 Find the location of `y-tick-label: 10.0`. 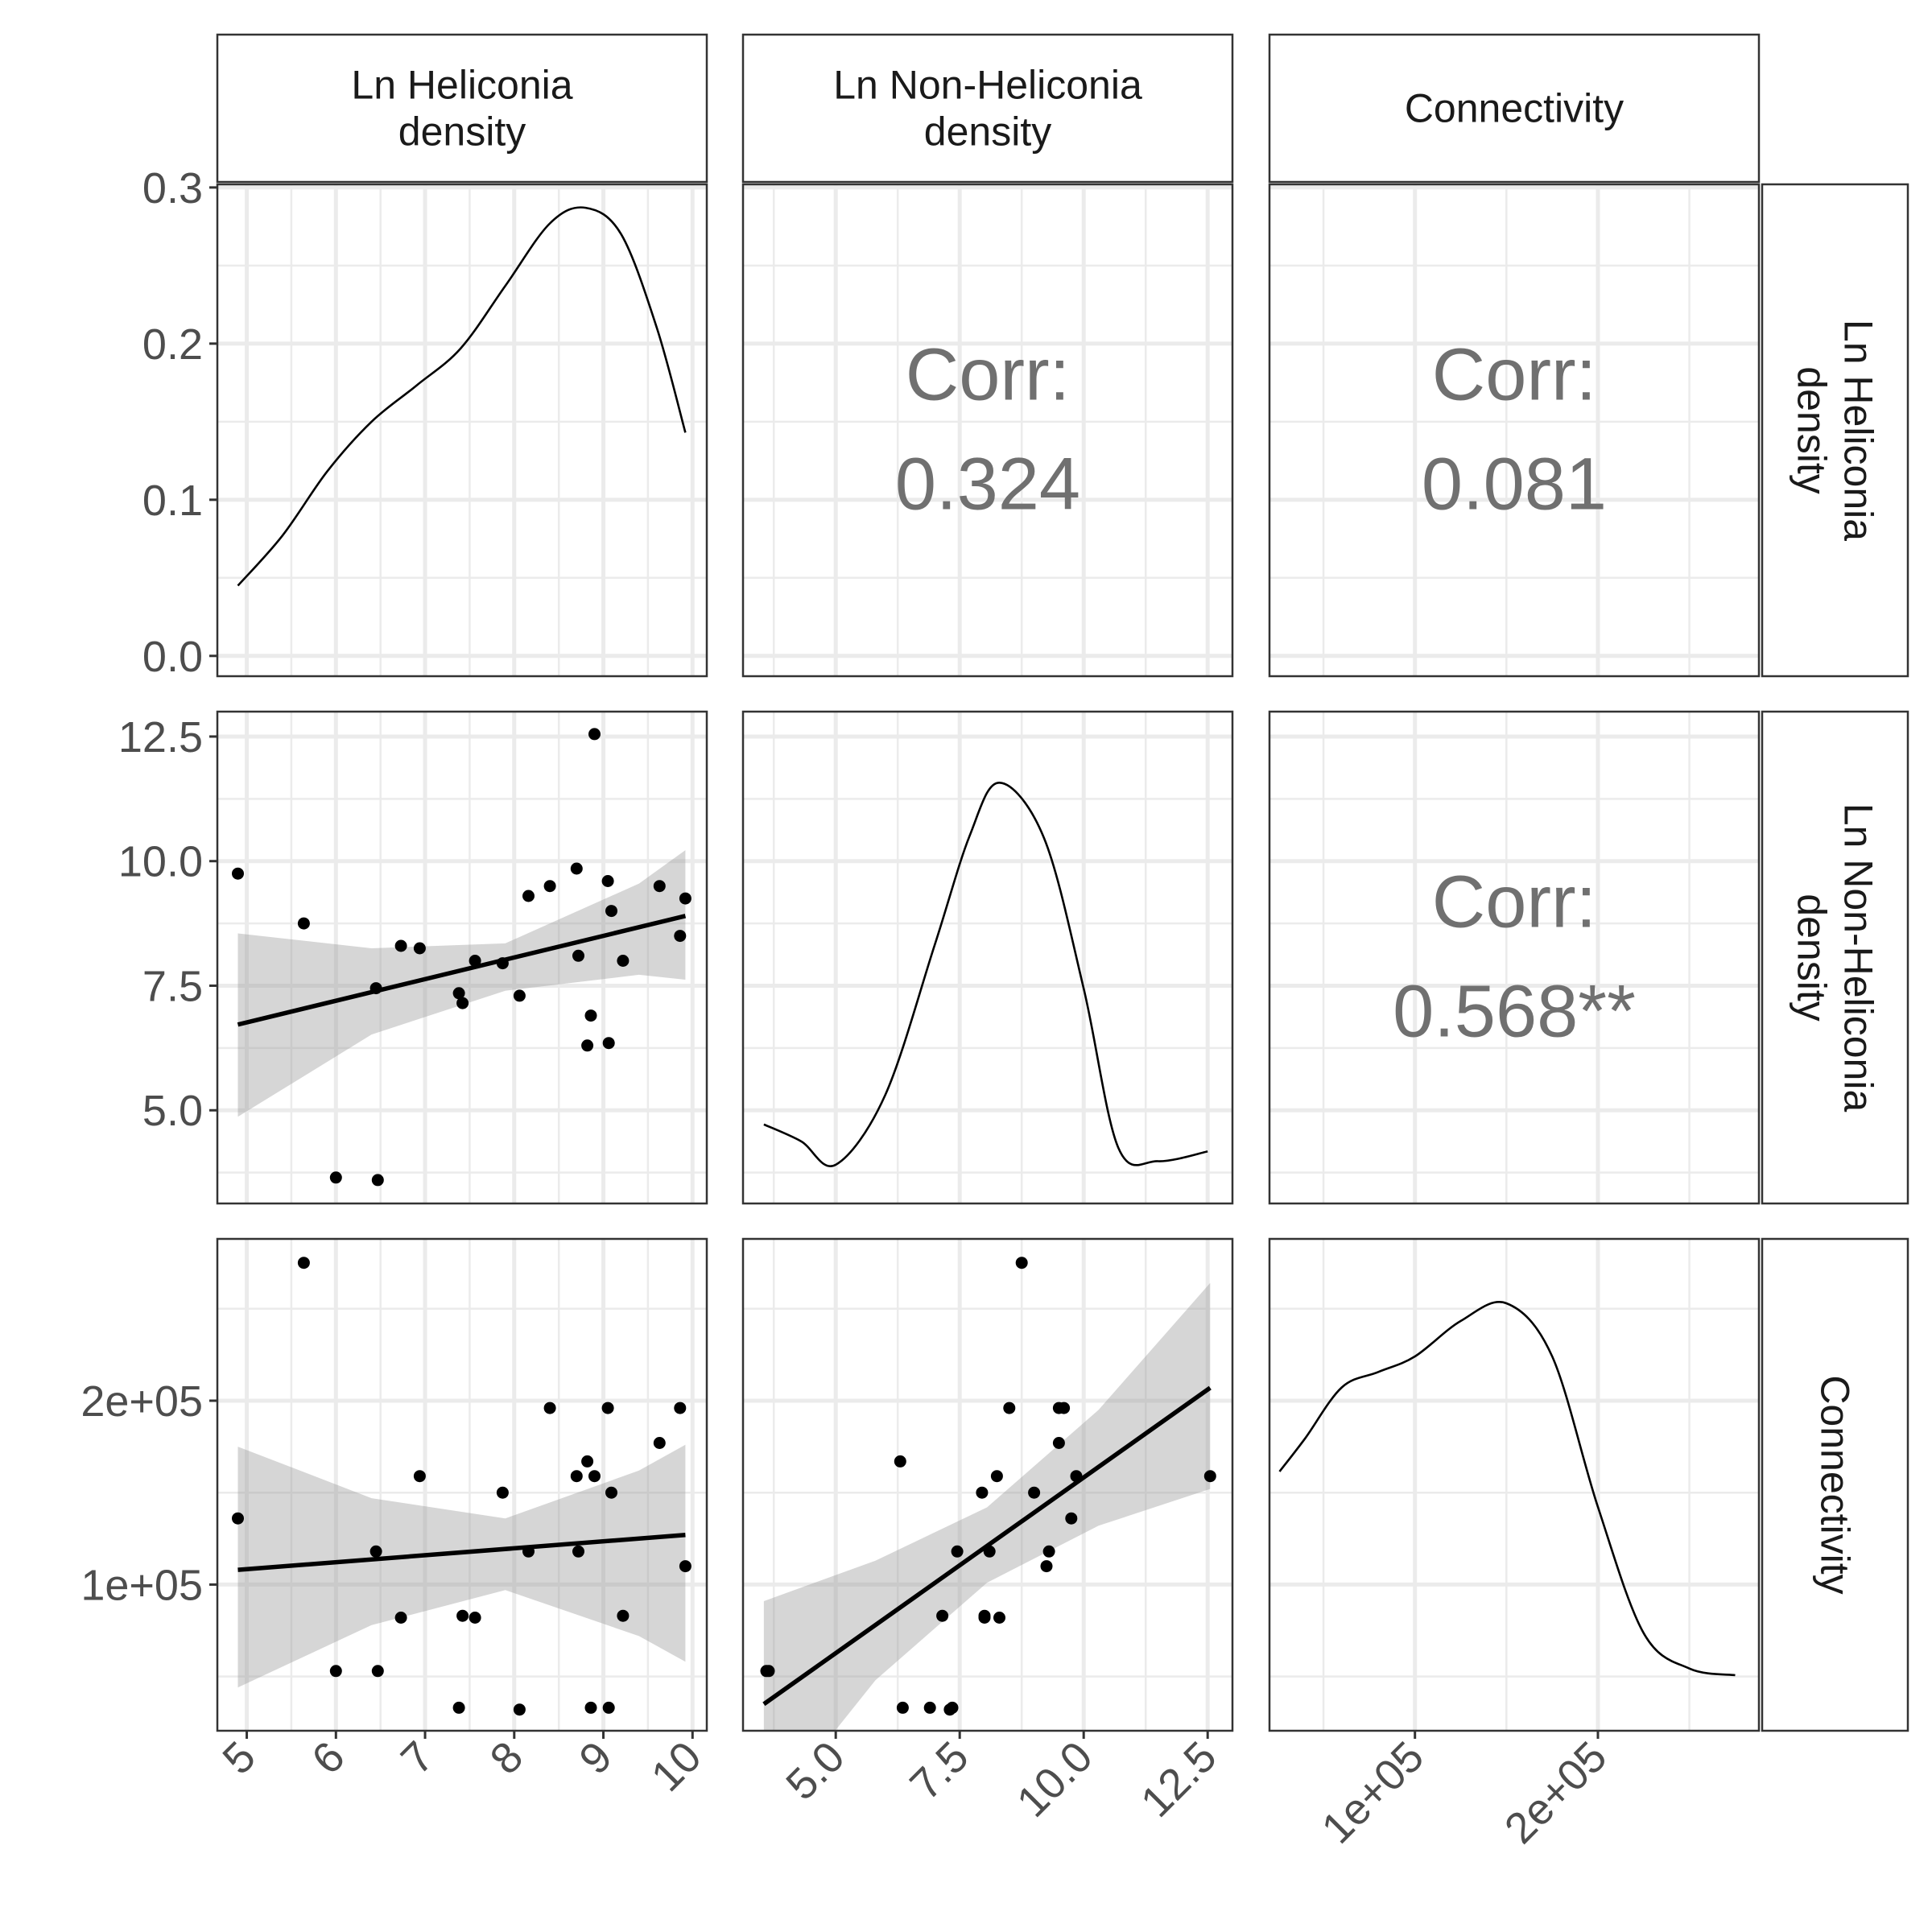

y-tick-label: 10.0 is located at coordinates (160, 862).